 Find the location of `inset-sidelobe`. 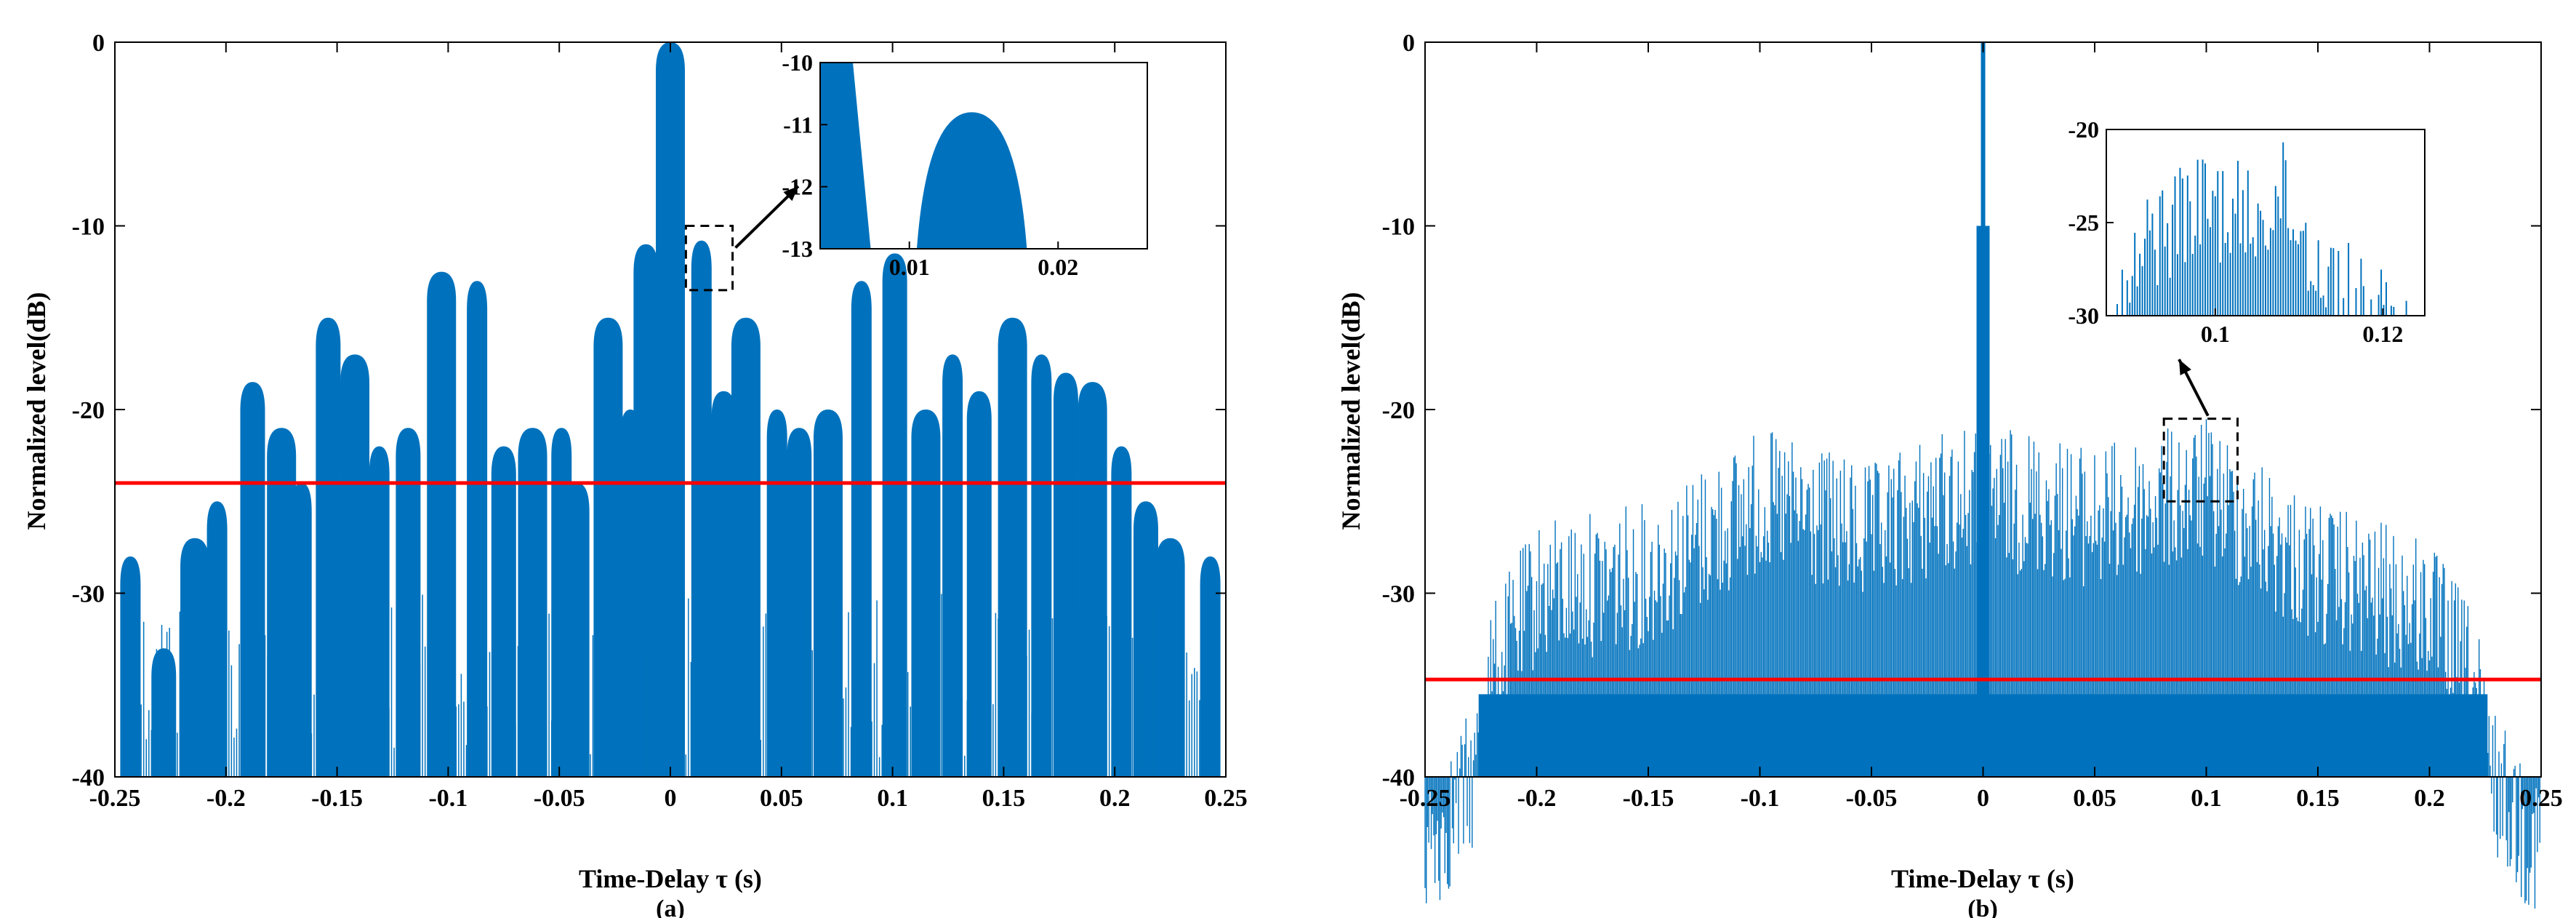

inset-sidelobe is located at coordinates (972, 180).